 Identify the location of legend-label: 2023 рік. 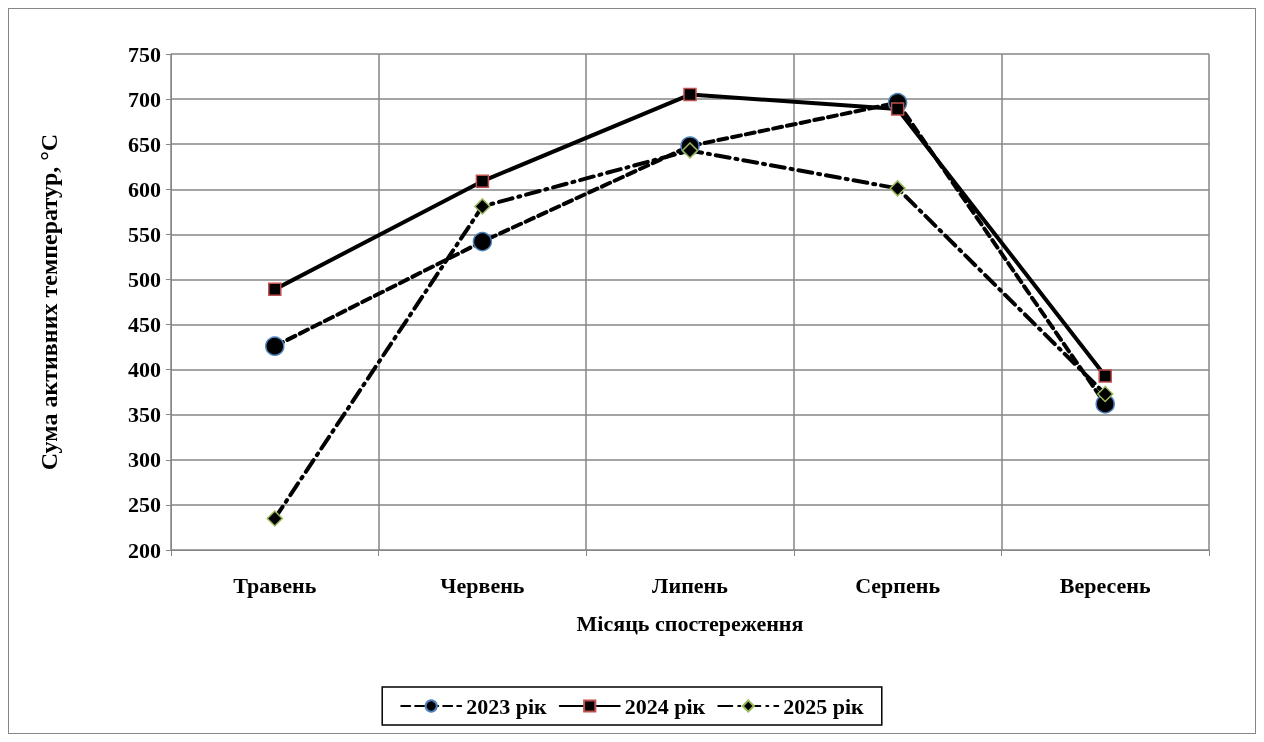
(507, 706).